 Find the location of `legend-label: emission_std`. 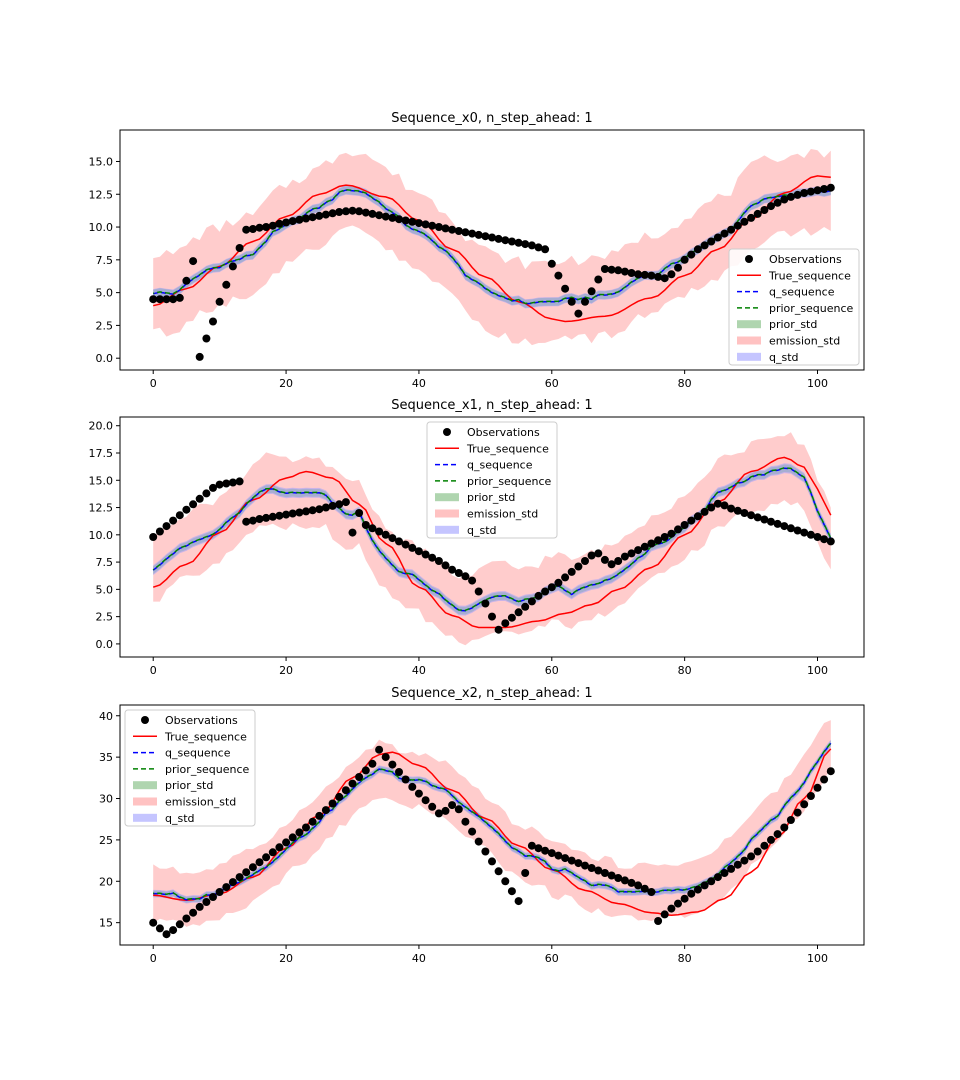

legend-label: emission_std is located at coordinates (804, 341).